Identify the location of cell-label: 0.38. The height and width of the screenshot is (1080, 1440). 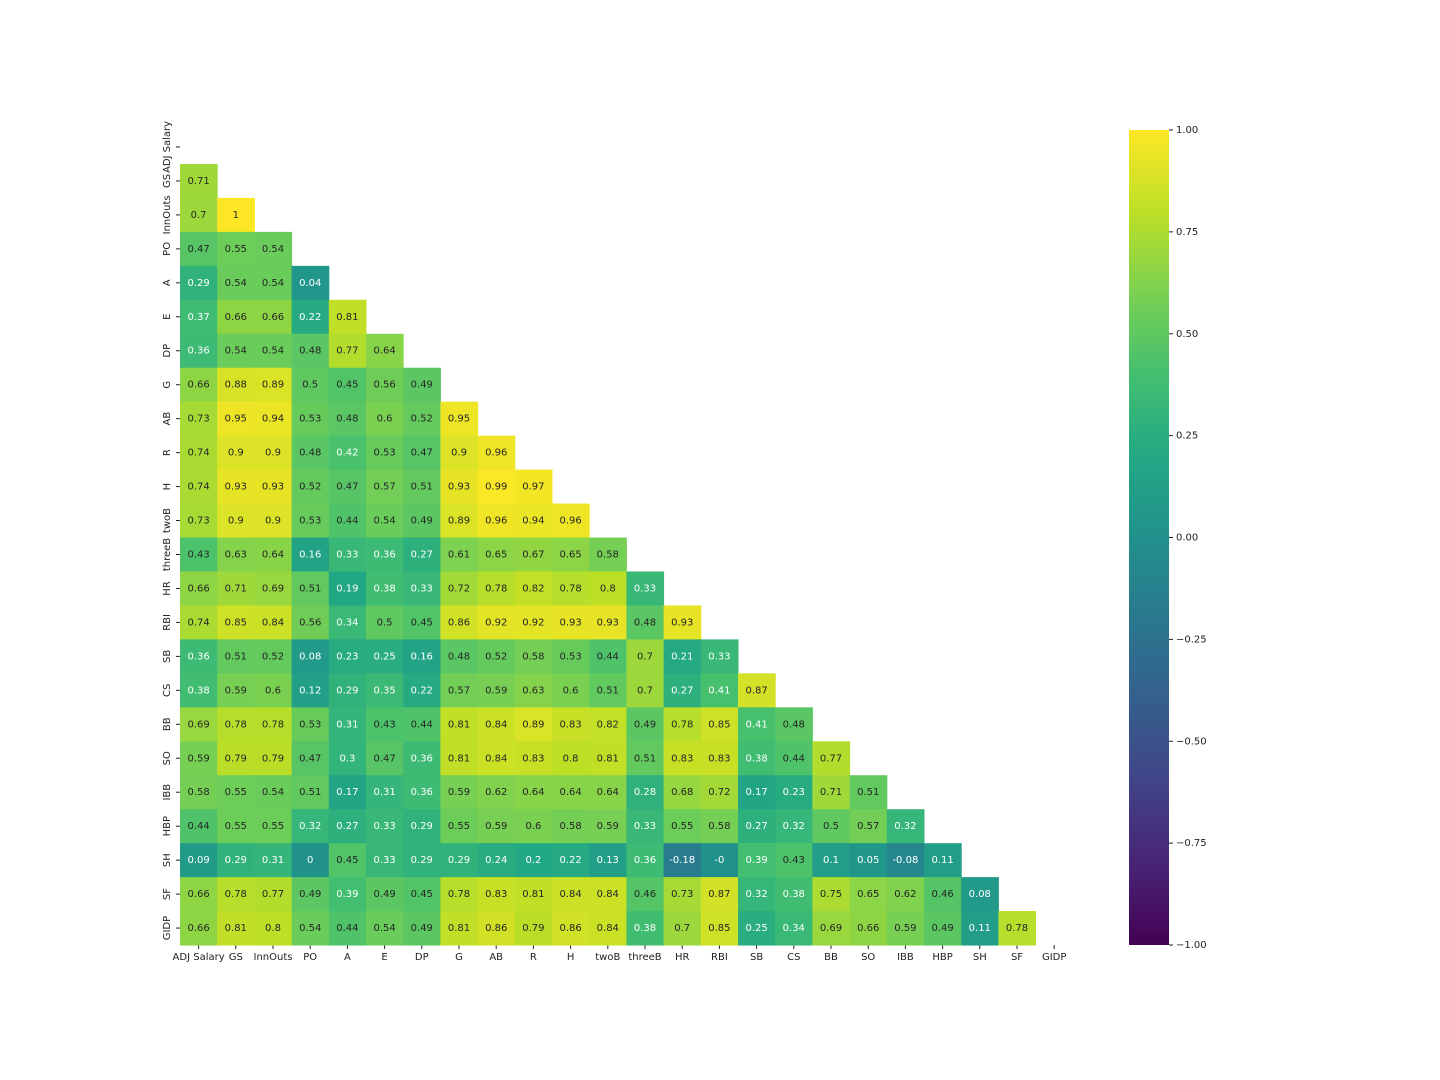
(756, 758).